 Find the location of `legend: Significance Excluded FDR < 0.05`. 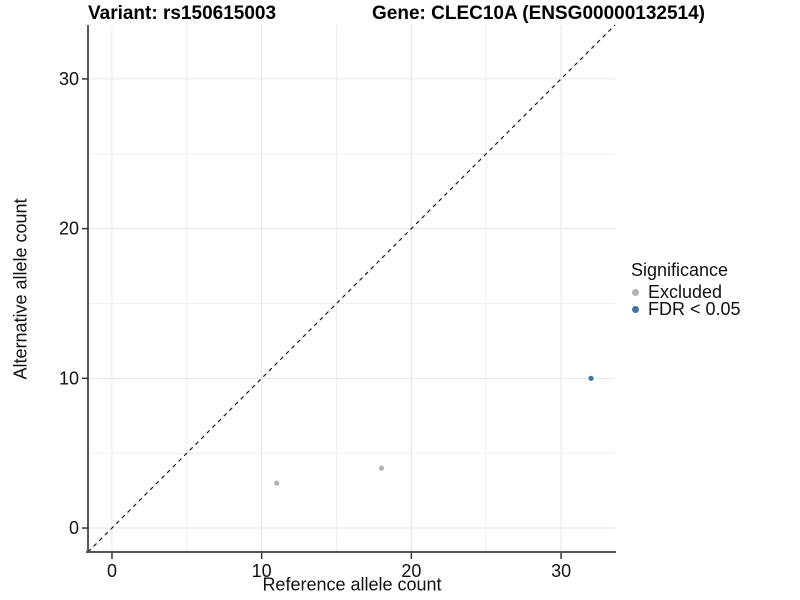

legend: Significance Excluded FDR < 0.05 is located at coordinates (684, 289).